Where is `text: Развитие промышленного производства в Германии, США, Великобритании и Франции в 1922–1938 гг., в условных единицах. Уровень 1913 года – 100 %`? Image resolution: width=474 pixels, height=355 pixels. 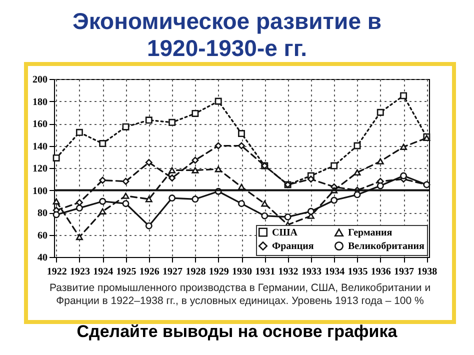 text: Развитие промышленного производства в Германии, США, Великобритании и Франции в 1922–1938 гг., в условных единицах. Уровень 1913 года – 100 % is located at coordinates (240, 295).